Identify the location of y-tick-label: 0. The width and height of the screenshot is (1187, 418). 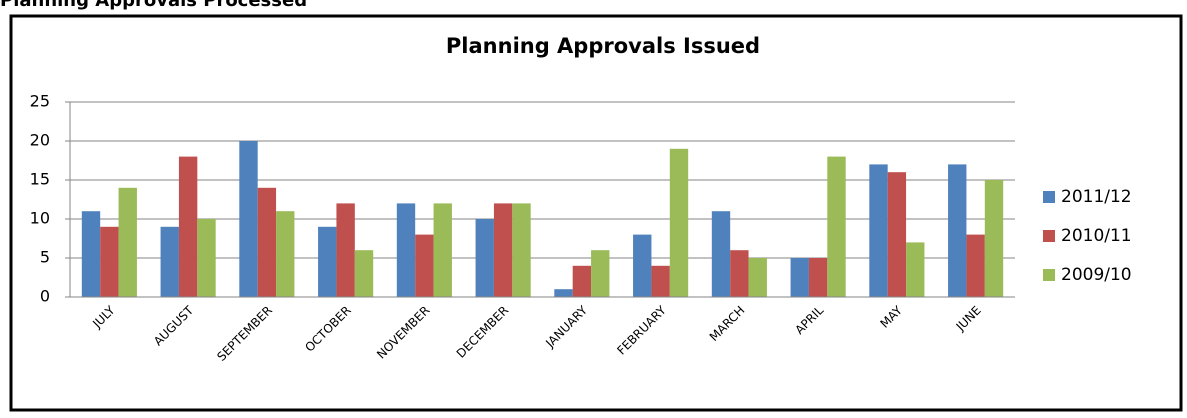
(45, 296).